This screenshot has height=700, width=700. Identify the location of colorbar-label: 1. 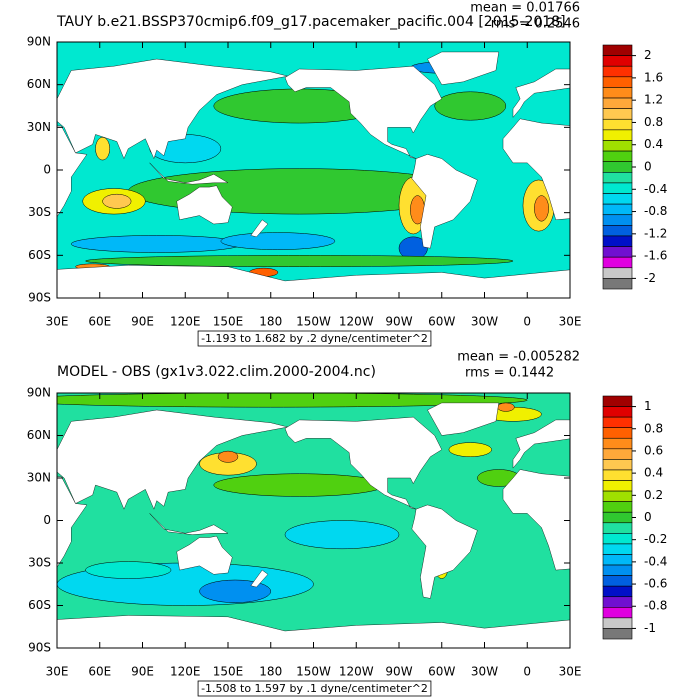
(648, 406).